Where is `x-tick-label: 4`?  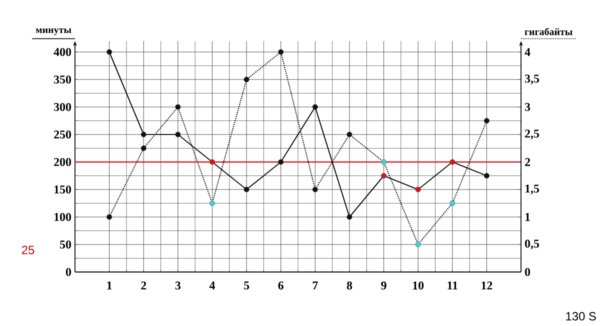
x-tick-label: 4 is located at coordinates (212, 285).